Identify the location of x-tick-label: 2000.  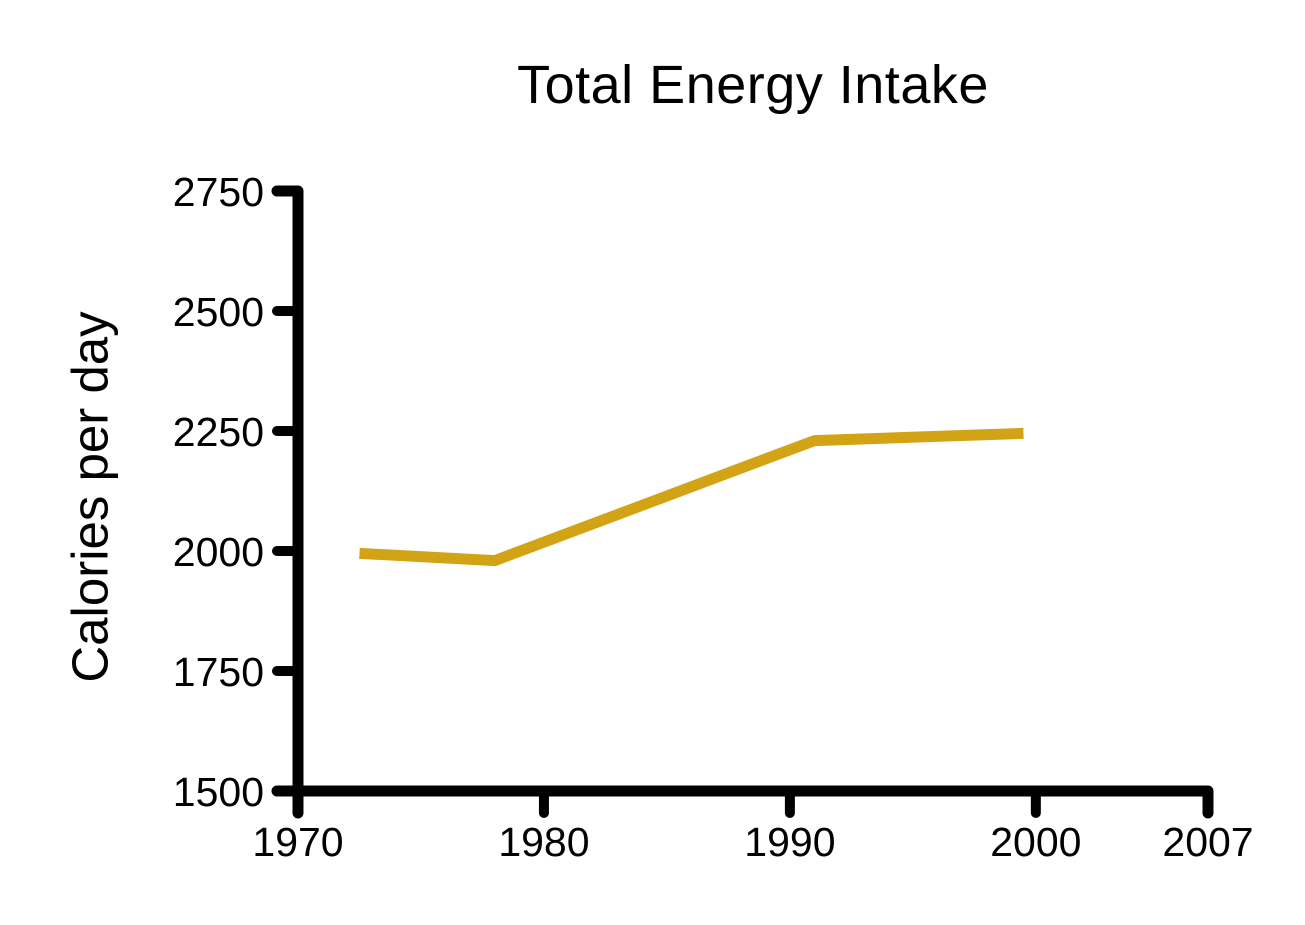
(1035, 842).